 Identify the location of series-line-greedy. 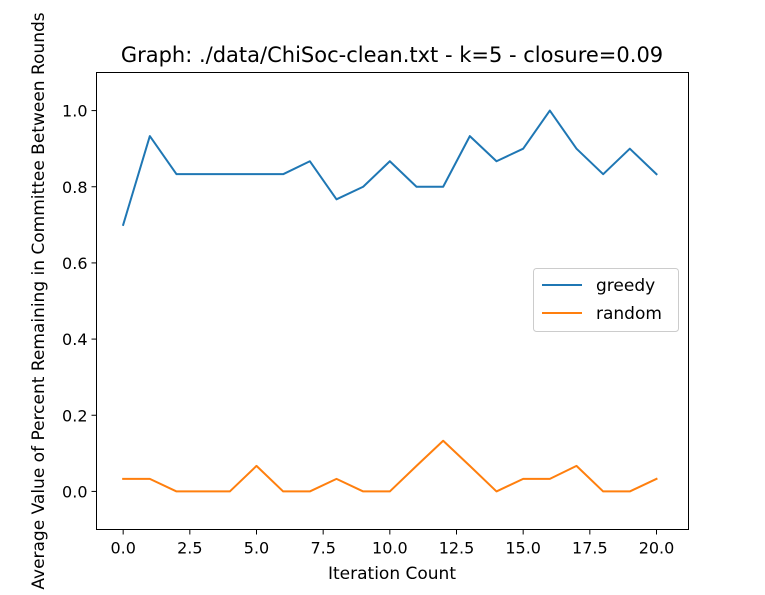
(389, 168).